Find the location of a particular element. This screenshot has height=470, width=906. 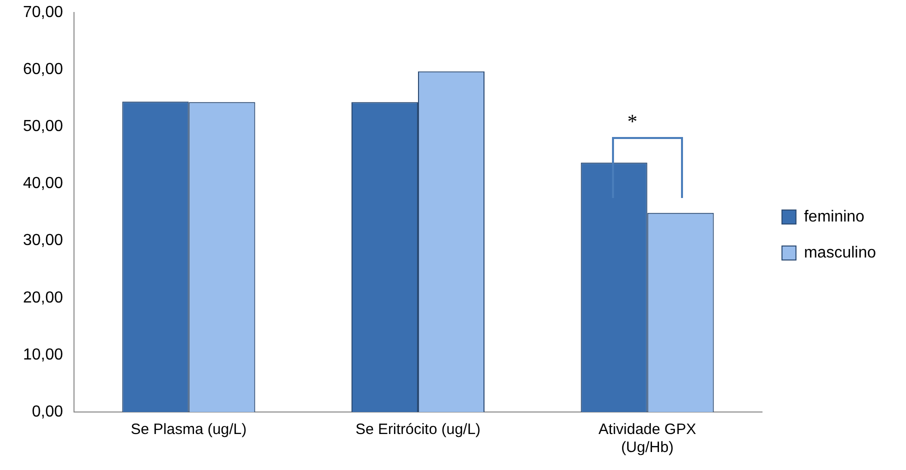

annotation: * is located at coordinates (632, 122).